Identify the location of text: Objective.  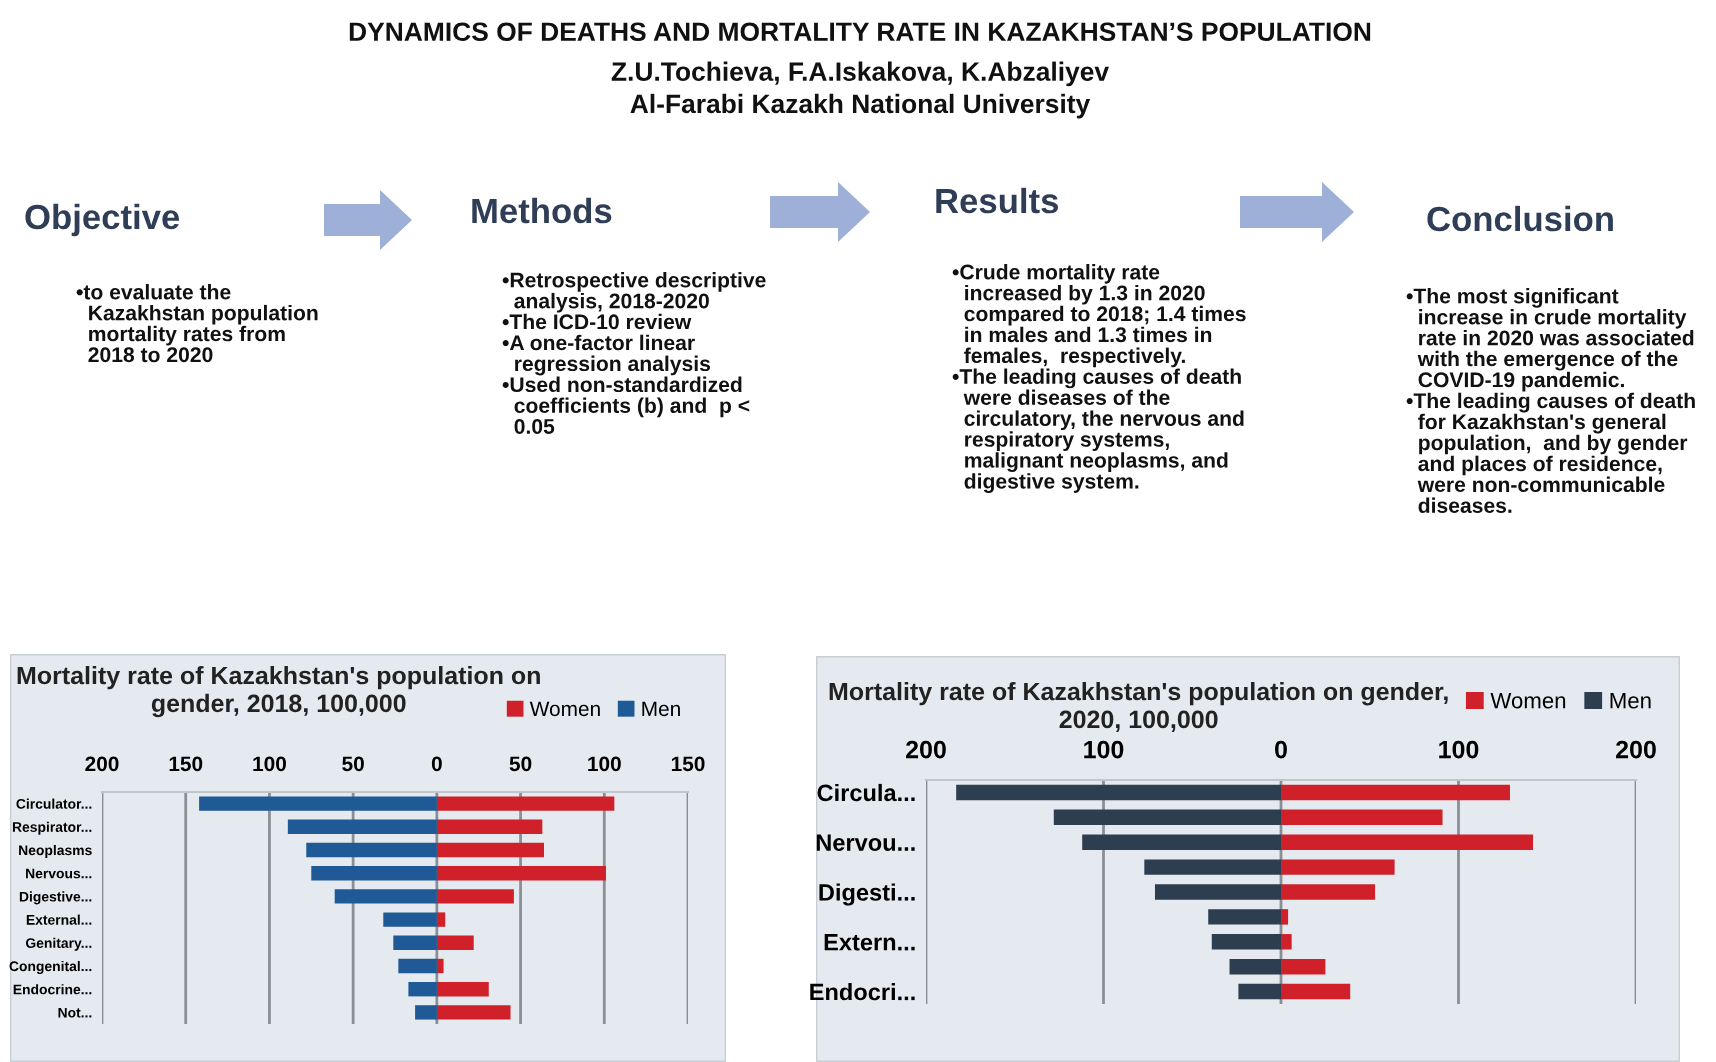
(102, 220).